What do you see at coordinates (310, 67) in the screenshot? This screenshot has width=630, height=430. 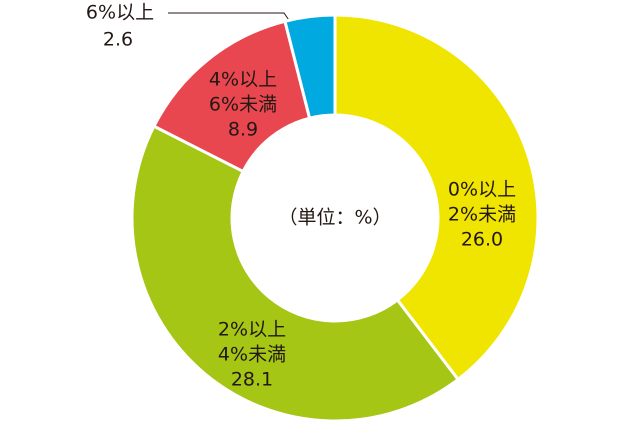 I see `slice` at bounding box center [310, 67].